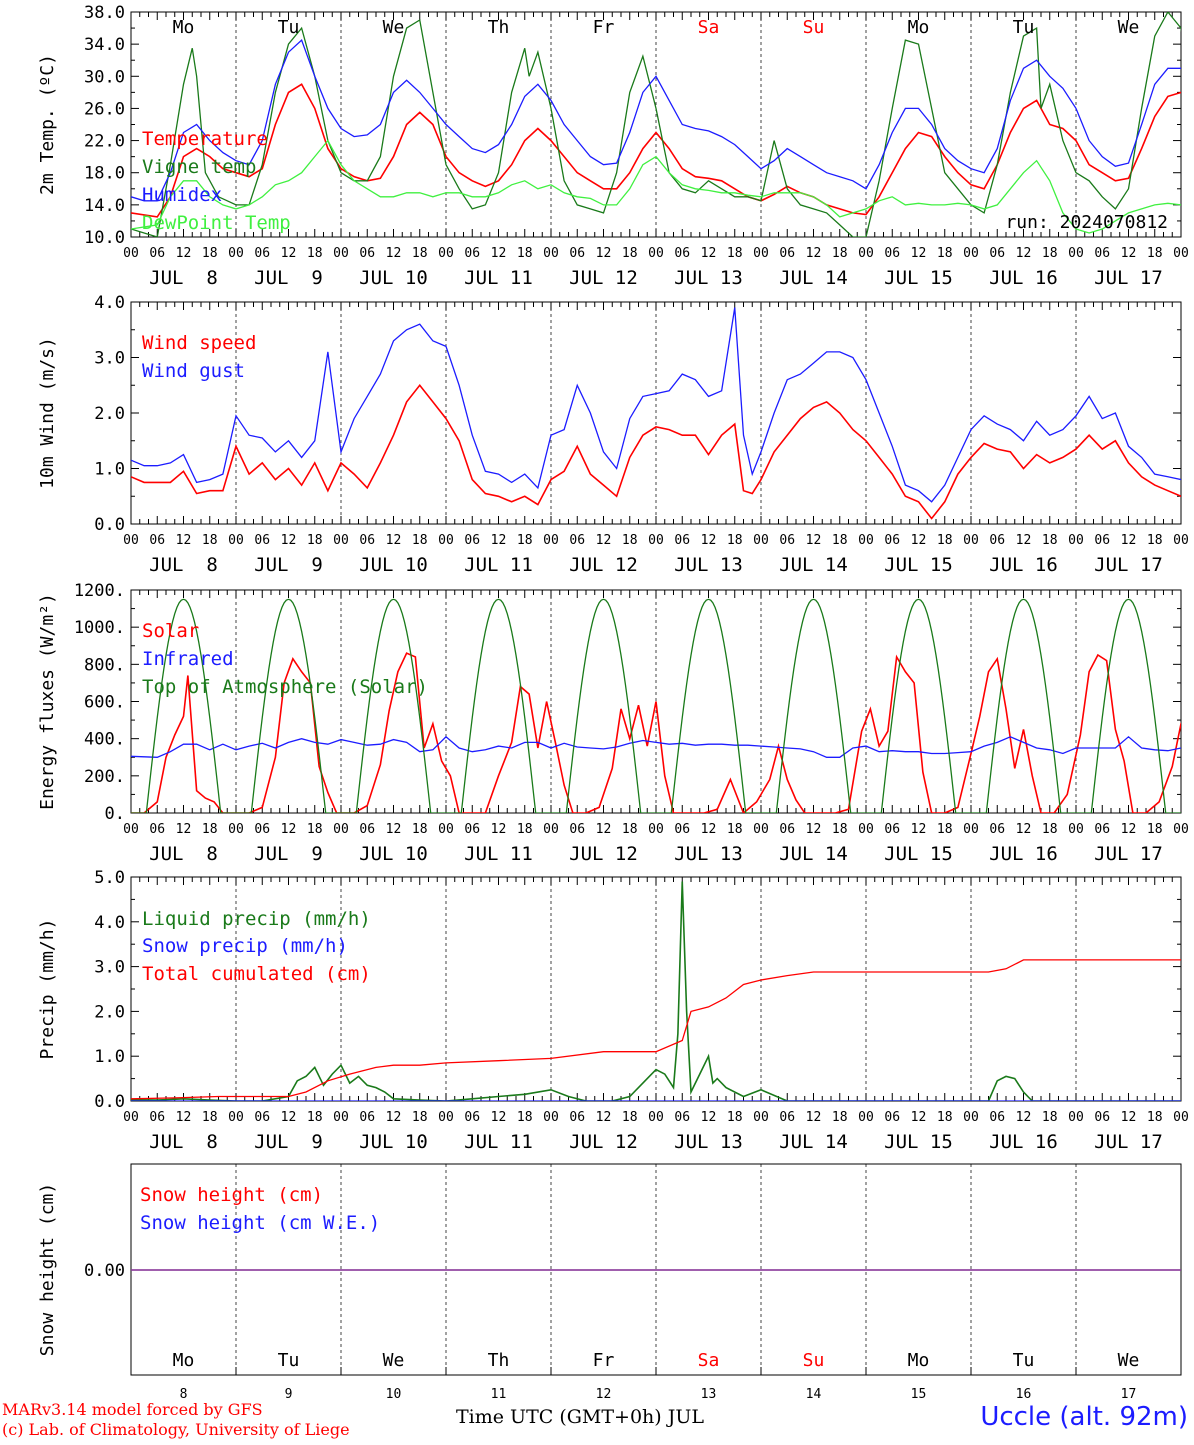  Describe the element at coordinates (709, 27) in the screenshot. I see `weekday-label: Sa` at that location.